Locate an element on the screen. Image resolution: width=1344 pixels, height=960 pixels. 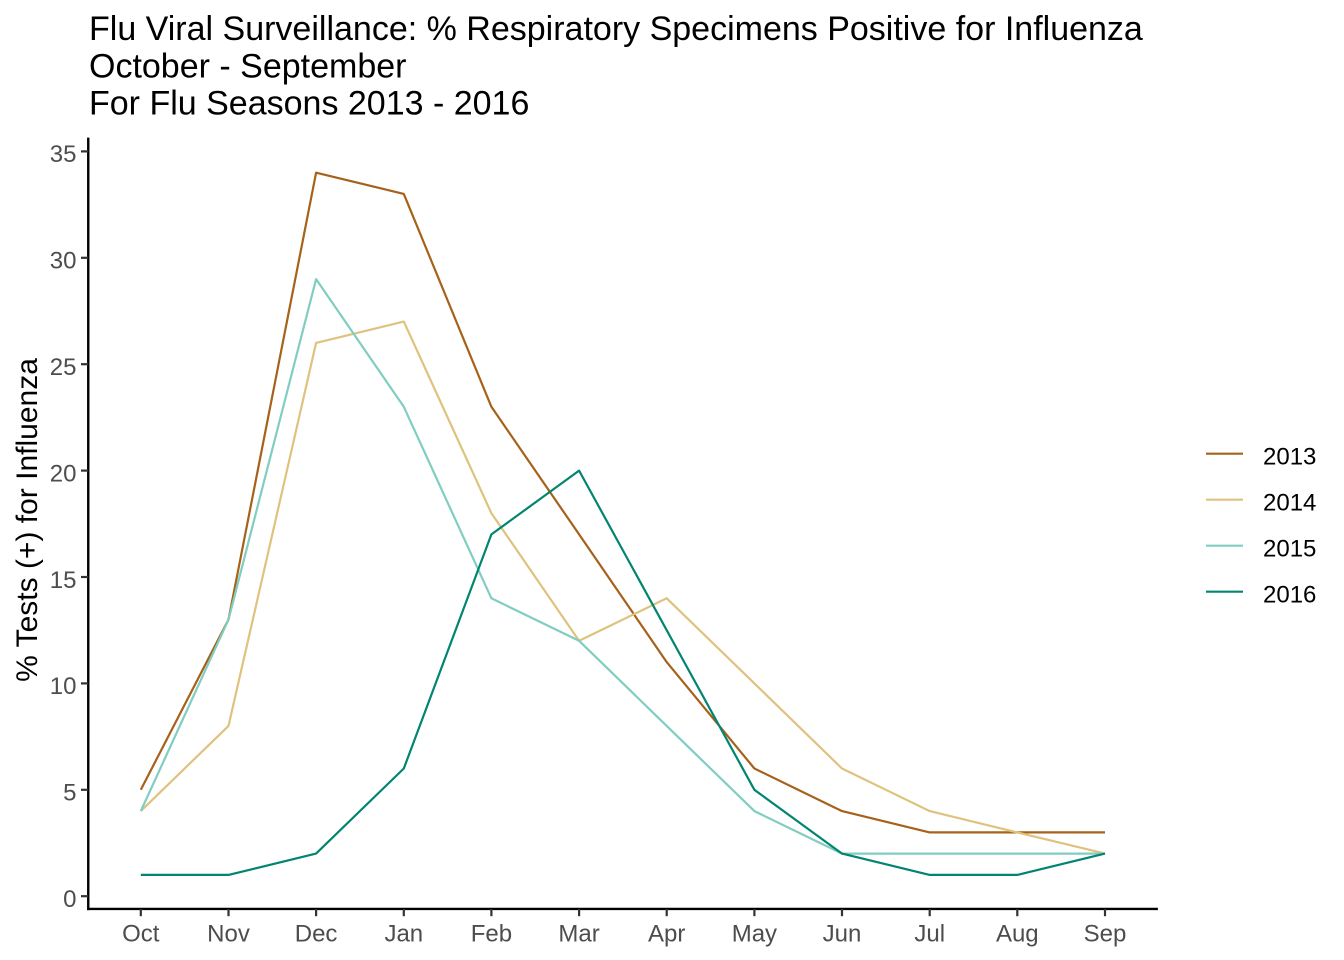
svg-text: 30 is located at coordinates (63, 261).